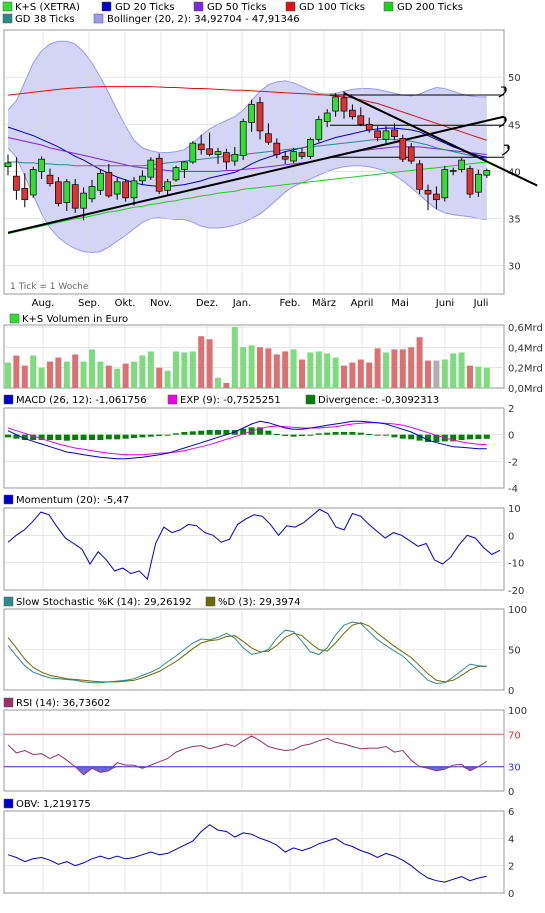 This screenshot has width=545, height=913. Describe the element at coordinates (14, 318) in the screenshot. I see `volume-legend-swatch` at that location.